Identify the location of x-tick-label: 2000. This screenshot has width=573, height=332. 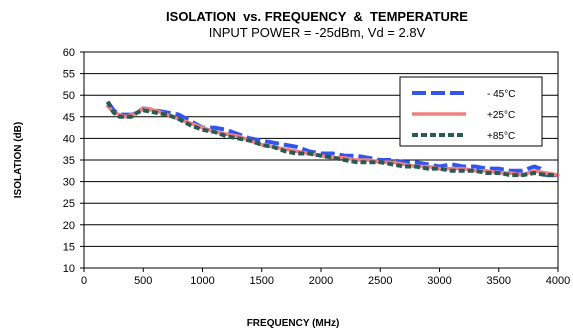
(321, 281).